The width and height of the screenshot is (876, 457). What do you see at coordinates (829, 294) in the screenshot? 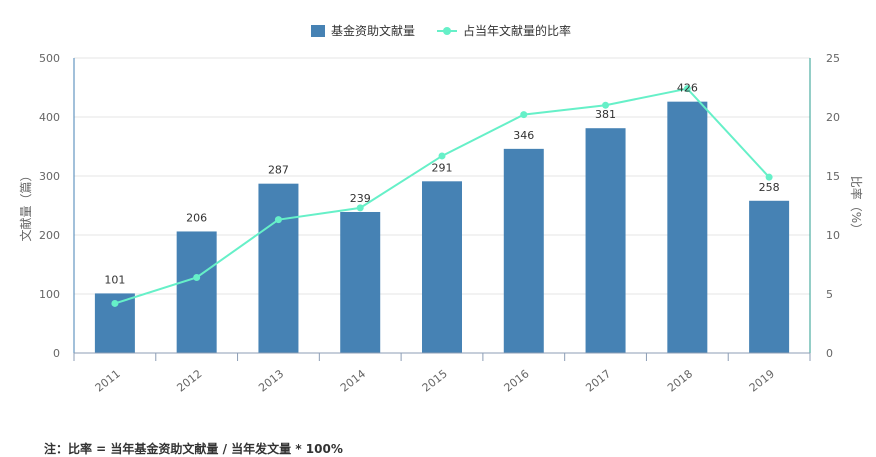
I see `y2-tick-label: 5` at bounding box center [829, 294].